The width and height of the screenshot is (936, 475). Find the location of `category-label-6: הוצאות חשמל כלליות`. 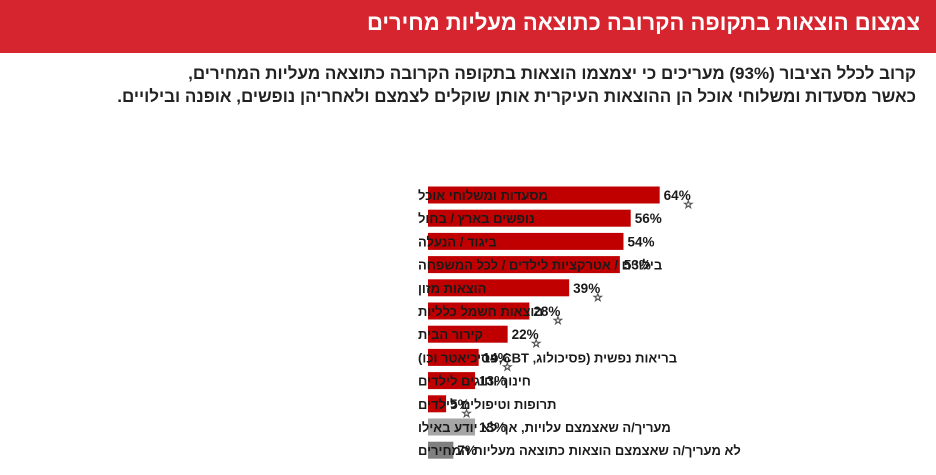

category-label-6: הוצאות חשמל כלליות is located at coordinates (480, 311).